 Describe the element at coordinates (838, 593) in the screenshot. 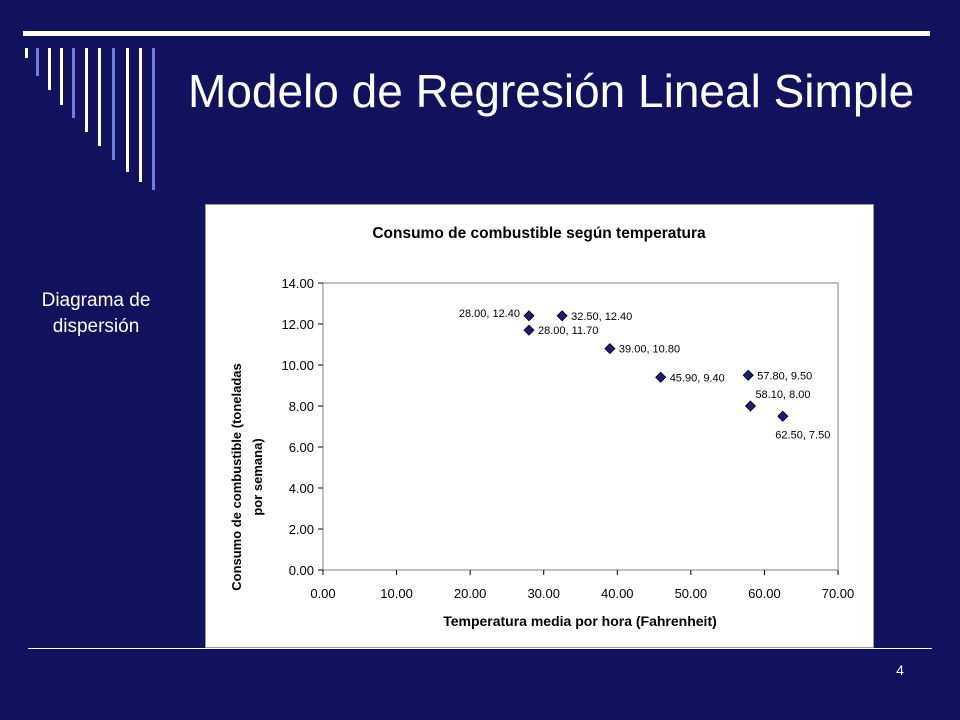

I see `x-tick-label: 70.00` at that location.